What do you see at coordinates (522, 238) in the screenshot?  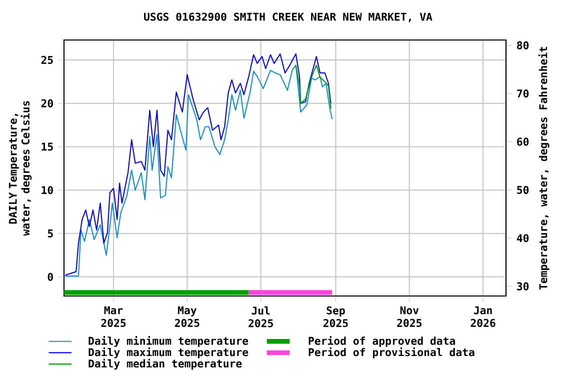 I see `y2-tick-label: 40` at bounding box center [522, 238].